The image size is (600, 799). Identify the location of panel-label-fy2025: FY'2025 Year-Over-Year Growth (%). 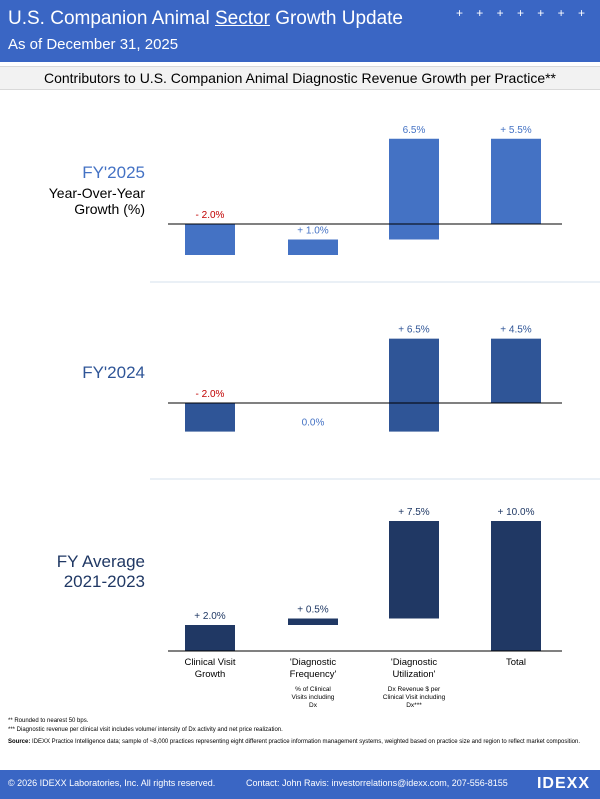
(97, 190).